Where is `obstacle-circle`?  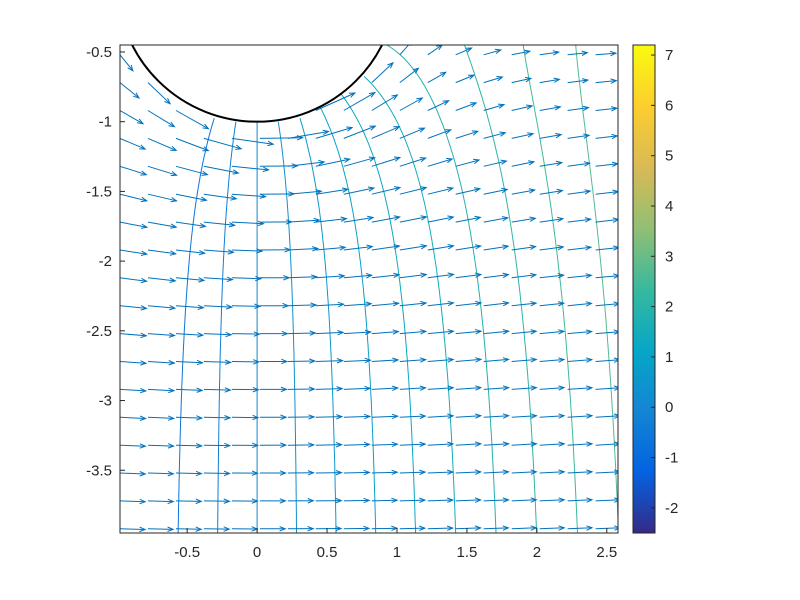 obstacle-circle is located at coordinates (257, 84).